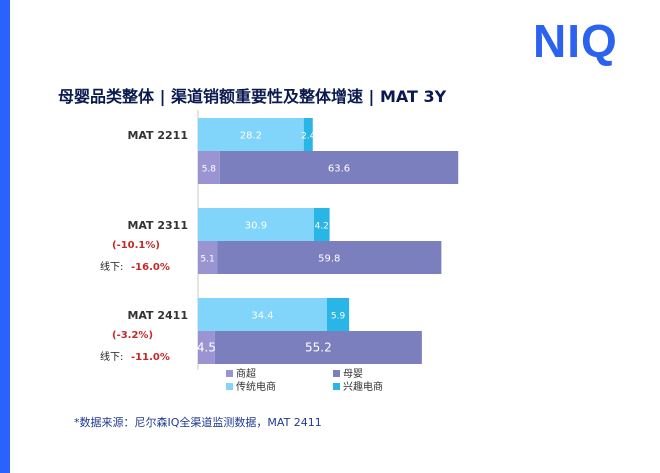 This screenshot has height=473, width=660. I want to click on offline-growth-label: -16.0%, so click(150, 267).